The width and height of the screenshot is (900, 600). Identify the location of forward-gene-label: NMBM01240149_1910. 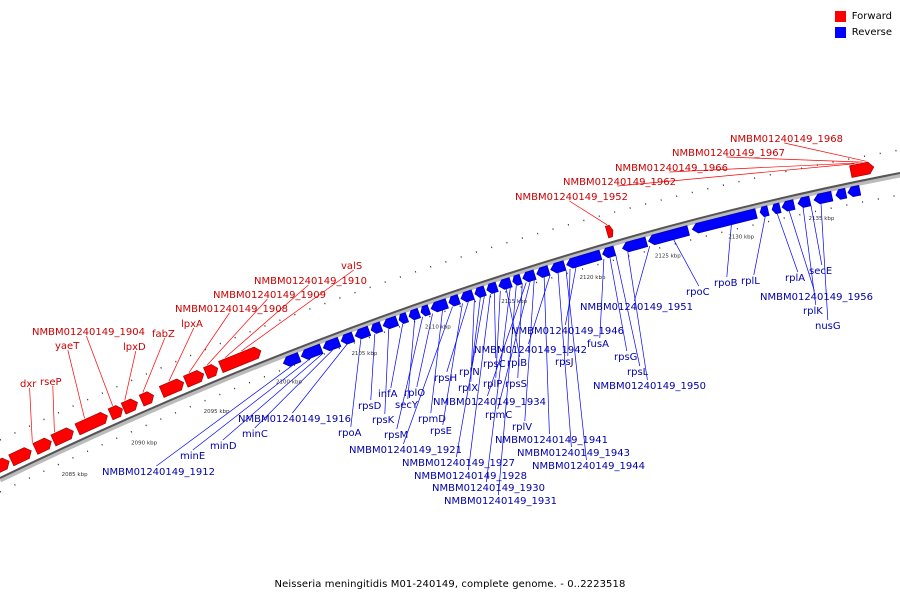
(310, 281).